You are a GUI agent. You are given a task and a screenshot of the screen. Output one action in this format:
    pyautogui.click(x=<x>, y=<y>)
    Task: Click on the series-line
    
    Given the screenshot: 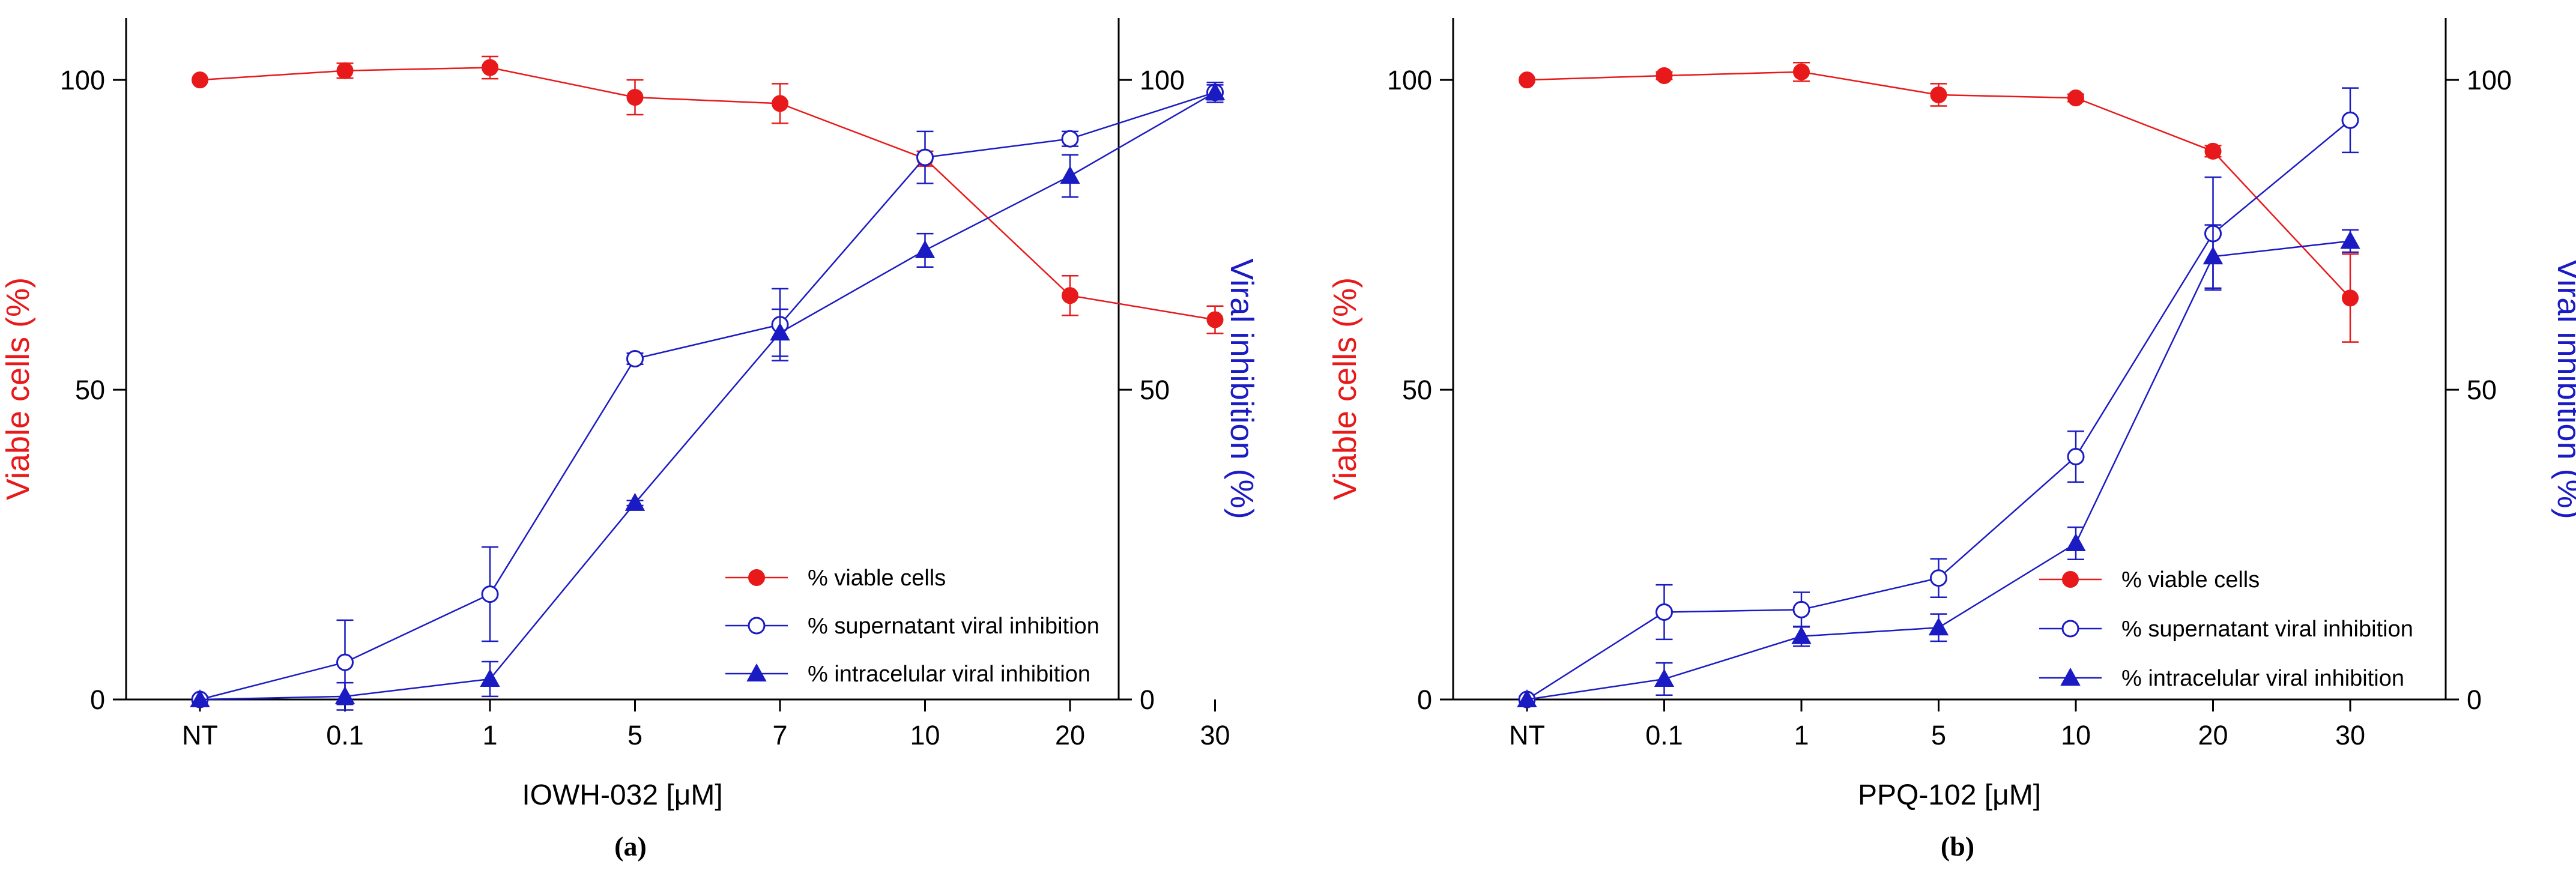 What is the action you would take?
    pyautogui.click(x=707, y=194)
    